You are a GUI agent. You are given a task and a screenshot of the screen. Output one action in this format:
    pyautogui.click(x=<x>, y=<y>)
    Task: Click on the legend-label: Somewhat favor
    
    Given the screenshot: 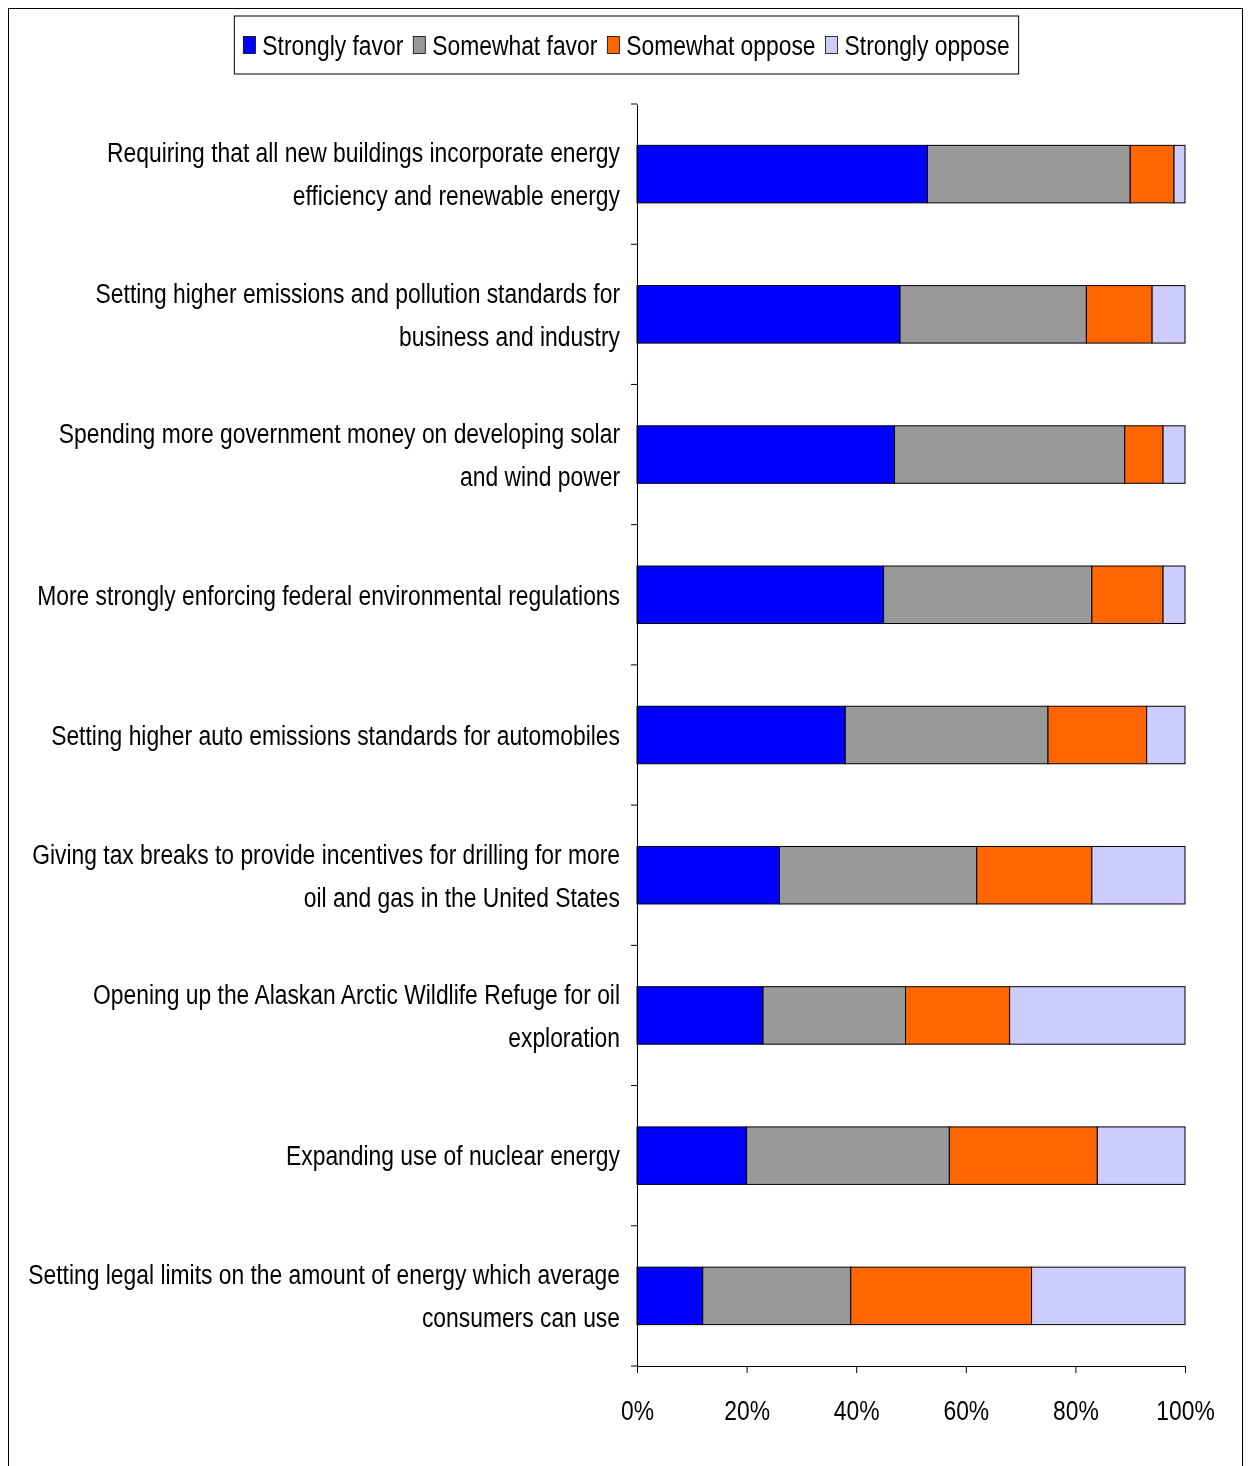 What is the action you would take?
    pyautogui.click(x=515, y=45)
    